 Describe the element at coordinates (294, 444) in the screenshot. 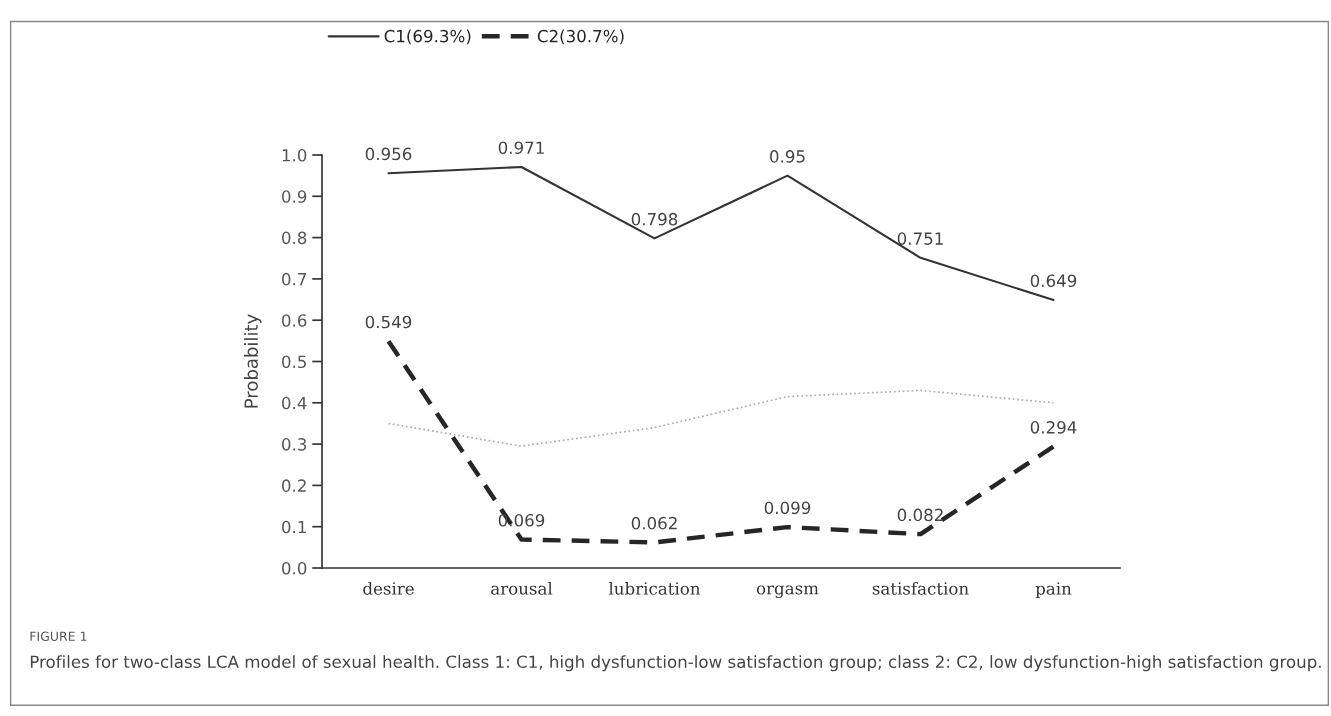

I see `y-tick-label: 0.3` at that location.